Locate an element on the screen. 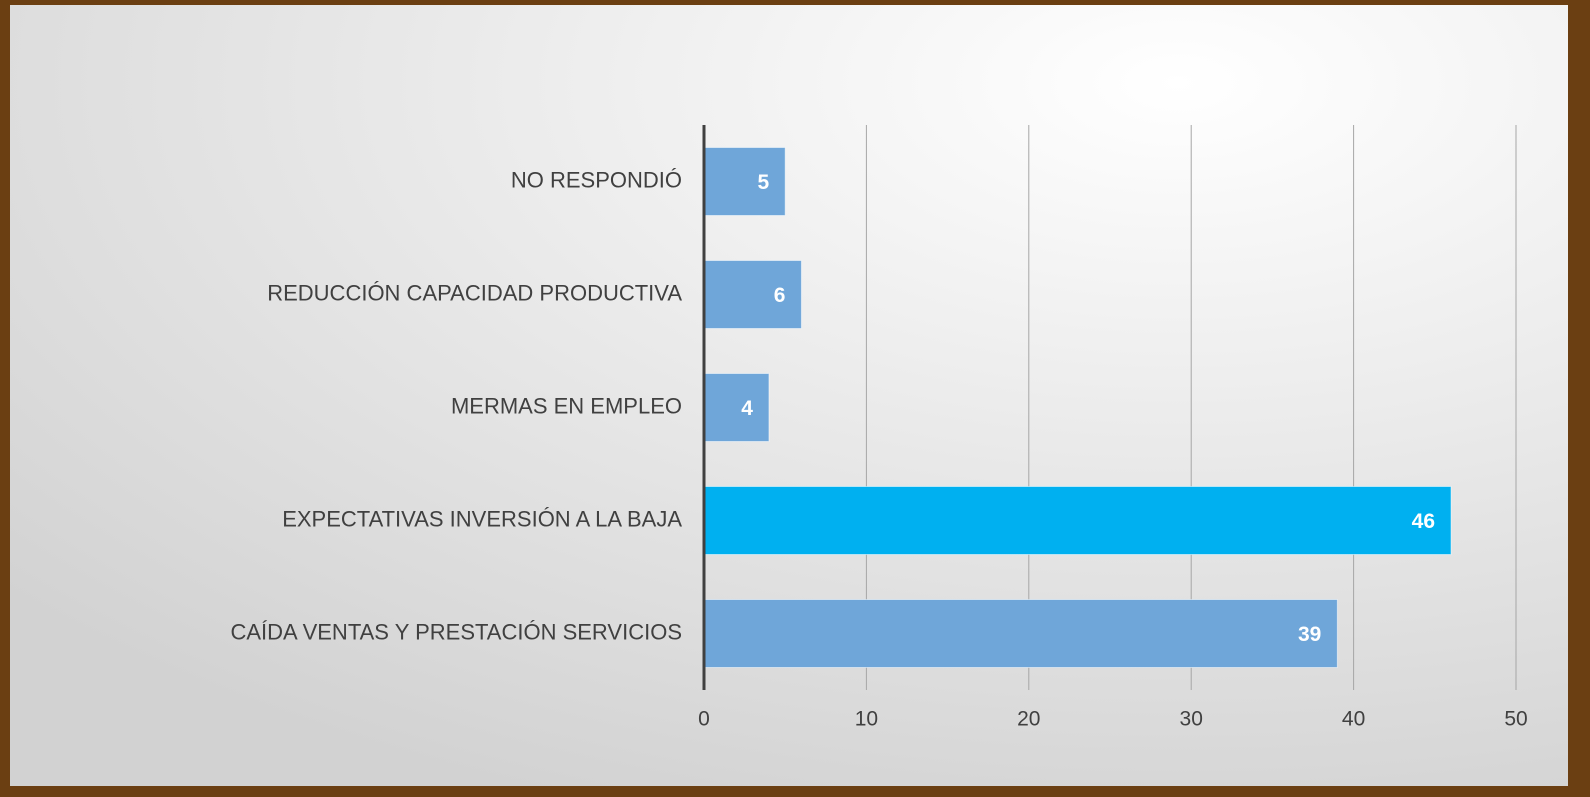  y-tick-label: REDUCCIÓN CAPACIDAD PRODUCTIVA is located at coordinates (474, 292).